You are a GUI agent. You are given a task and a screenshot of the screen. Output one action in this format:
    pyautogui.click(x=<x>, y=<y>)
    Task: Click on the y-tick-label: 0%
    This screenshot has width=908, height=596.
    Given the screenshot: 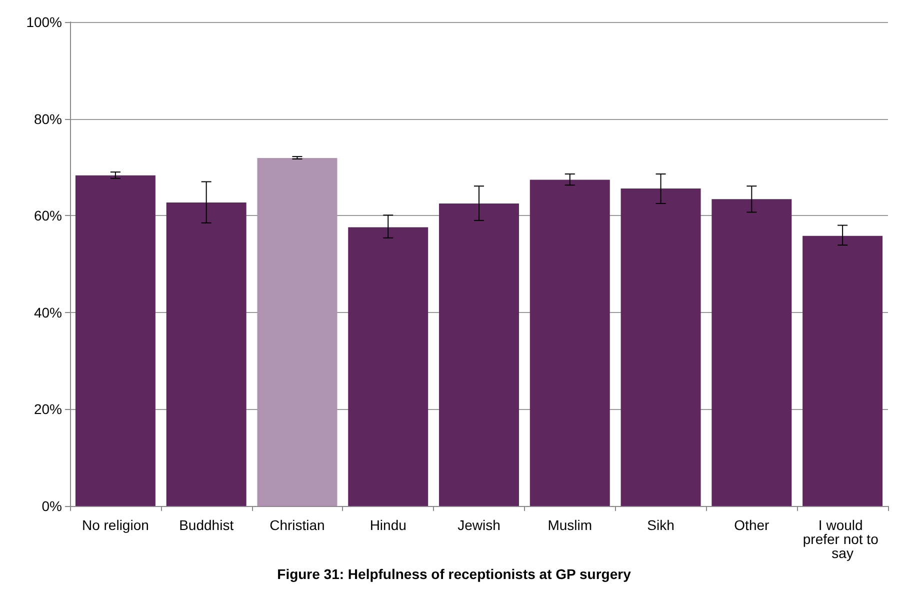 What is the action you would take?
    pyautogui.click(x=52, y=506)
    